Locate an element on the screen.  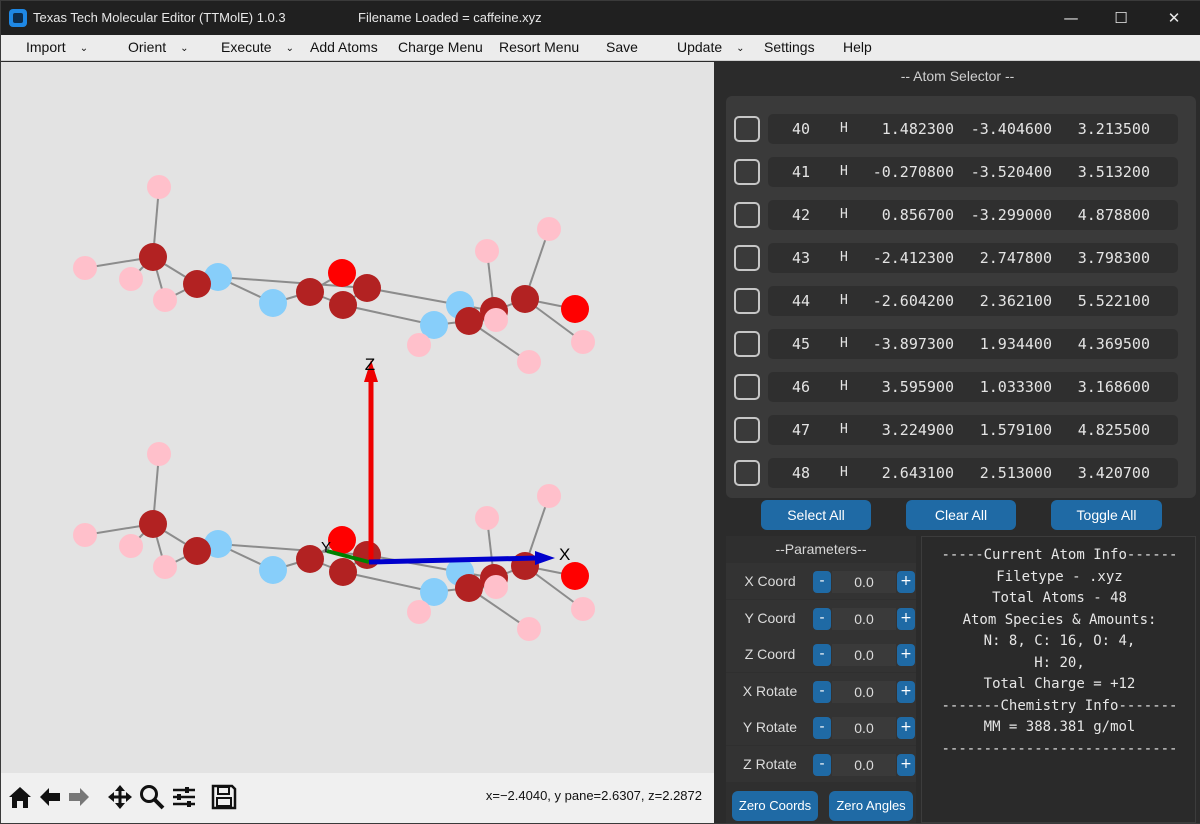
home-icon is located at coordinates (20, 797).